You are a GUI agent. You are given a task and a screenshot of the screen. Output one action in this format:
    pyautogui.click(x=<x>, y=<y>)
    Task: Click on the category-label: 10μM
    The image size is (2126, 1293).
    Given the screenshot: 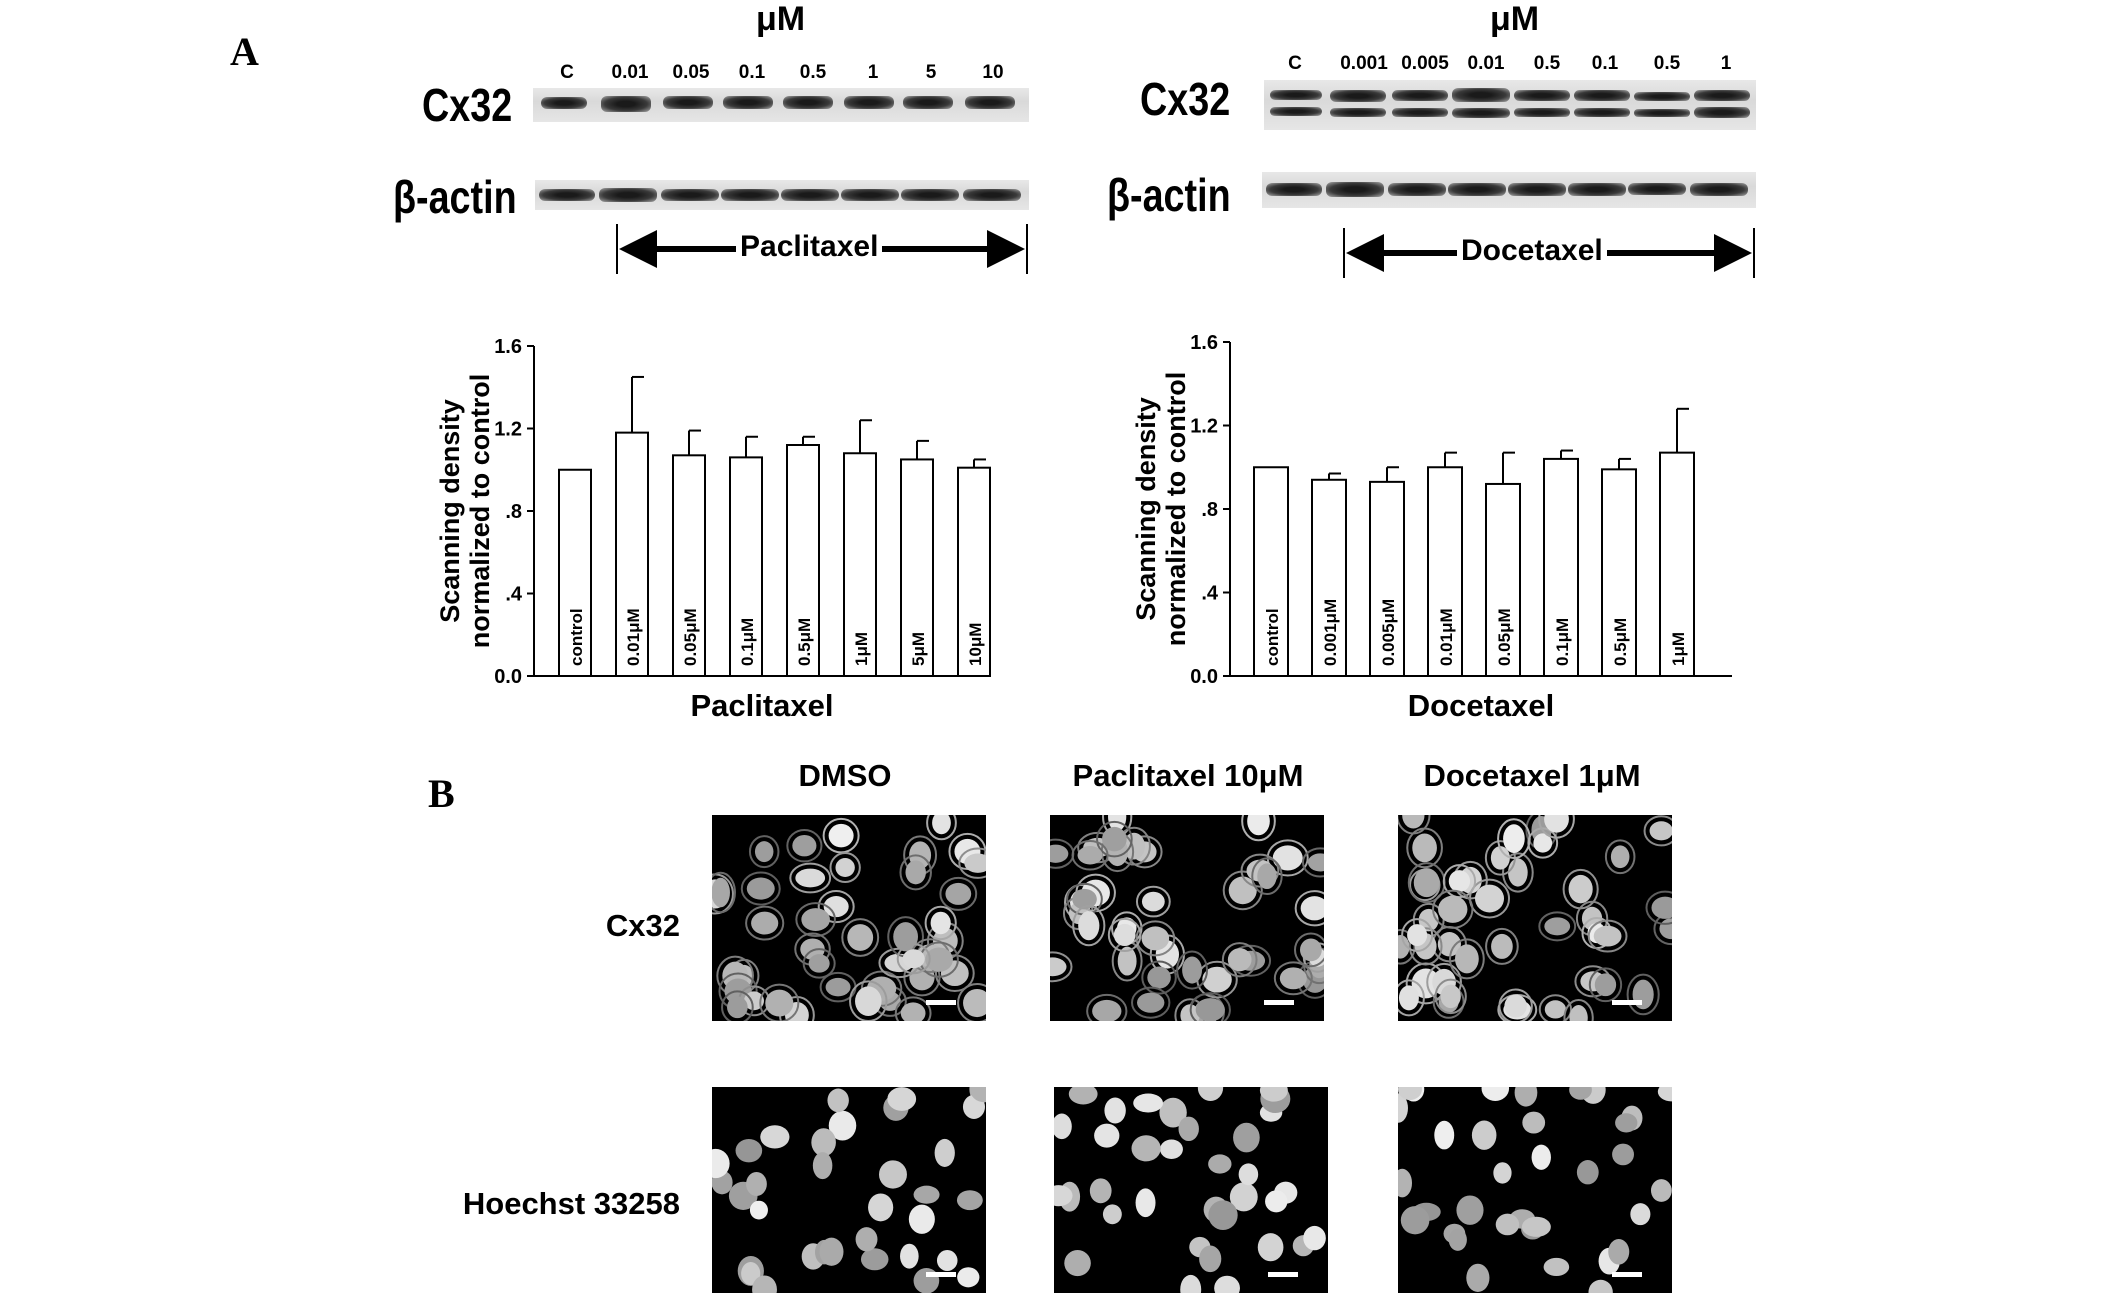 What is the action you would take?
    pyautogui.click(x=975, y=644)
    